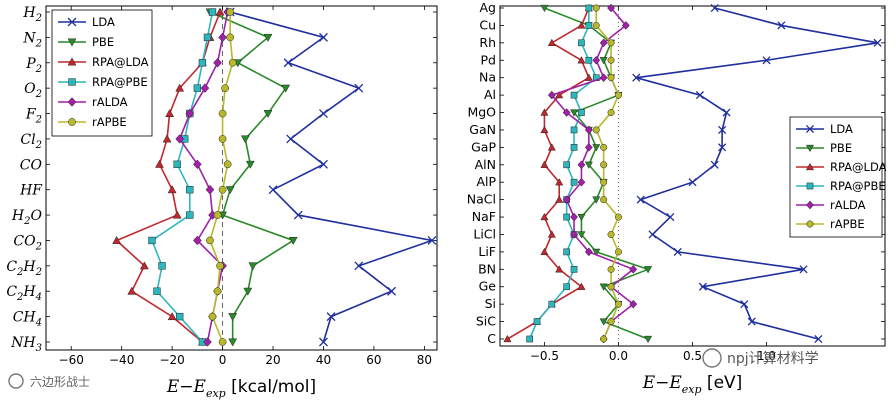 The width and height of the screenshot is (896, 400). Describe the element at coordinates (607, 173) in the screenshot. I see `series-rapbe` at that location.